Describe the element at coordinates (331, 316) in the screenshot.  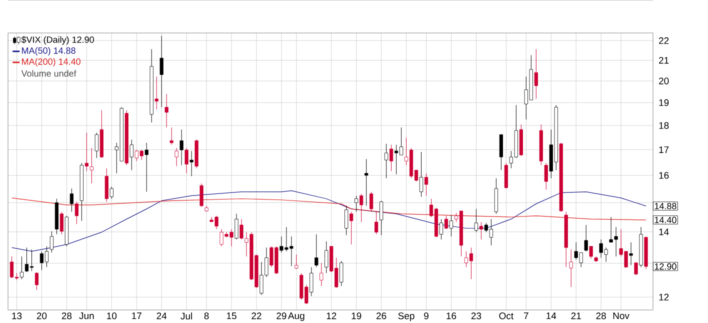
I see `x-tick-label: 12` at that location.